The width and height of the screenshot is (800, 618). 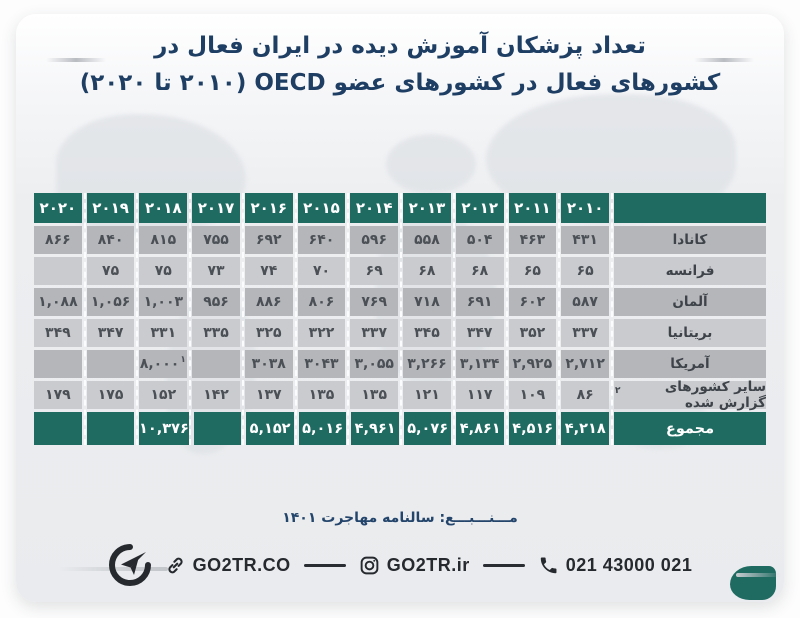 What do you see at coordinates (690, 428) in the screenshot?
I see `country-label-text: مجموع` at bounding box center [690, 428].